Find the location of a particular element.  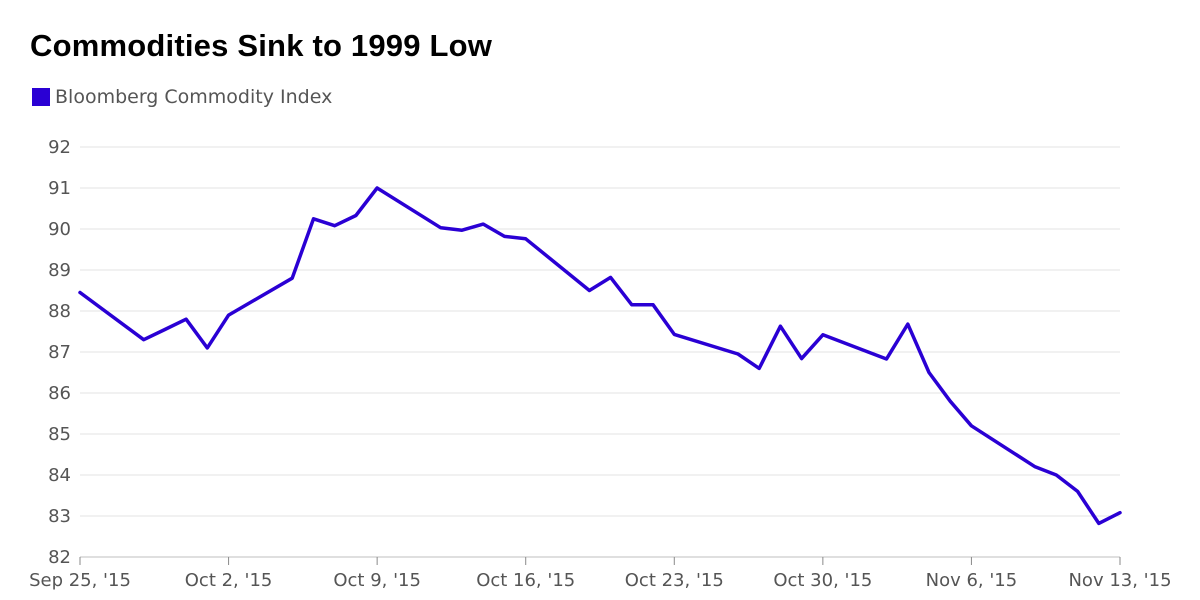

x-tick-label: Sep 25, '15 is located at coordinates (80, 580).